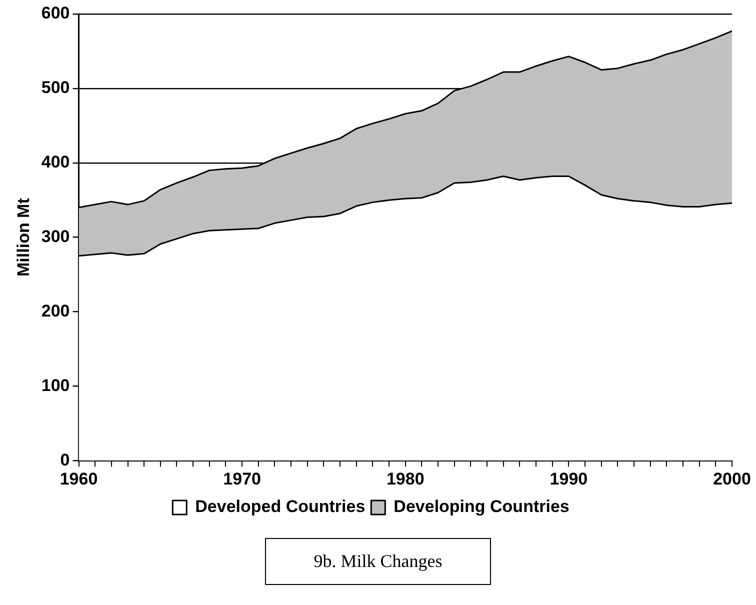 This screenshot has width=756, height=605. What do you see at coordinates (280, 506) in the screenshot?
I see `legend-label: Developed Countries` at bounding box center [280, 506].